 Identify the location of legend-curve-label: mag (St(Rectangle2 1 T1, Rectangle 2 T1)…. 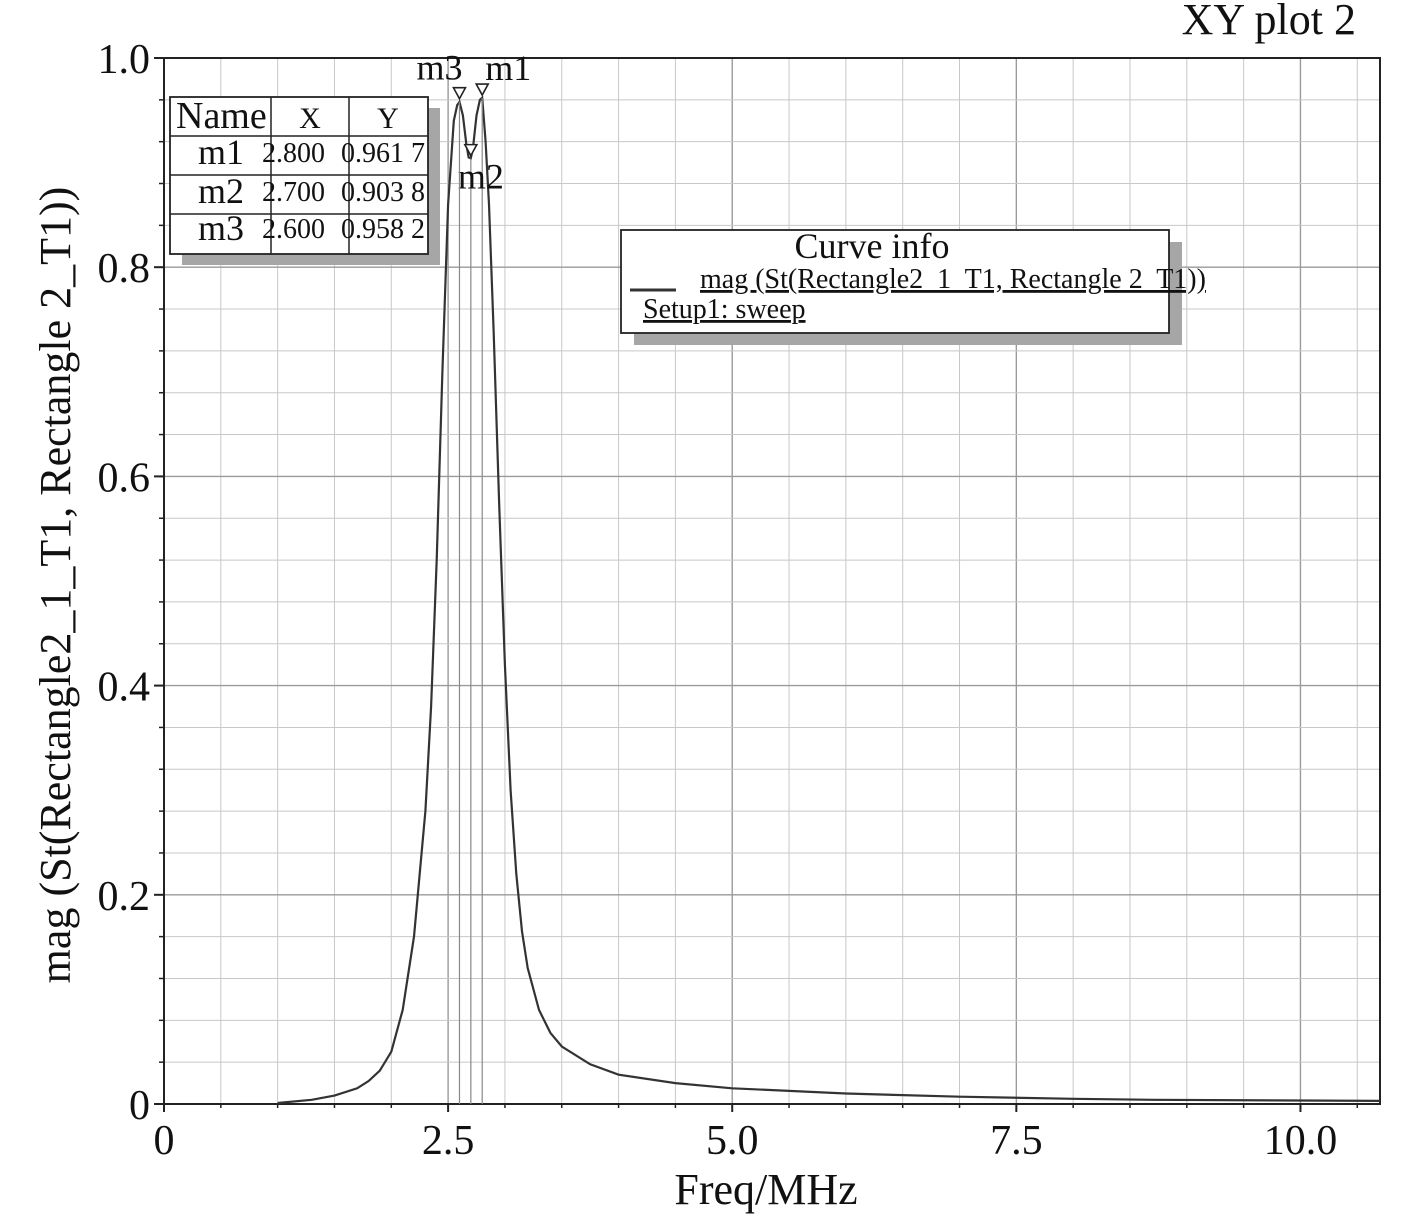
(953, 279).